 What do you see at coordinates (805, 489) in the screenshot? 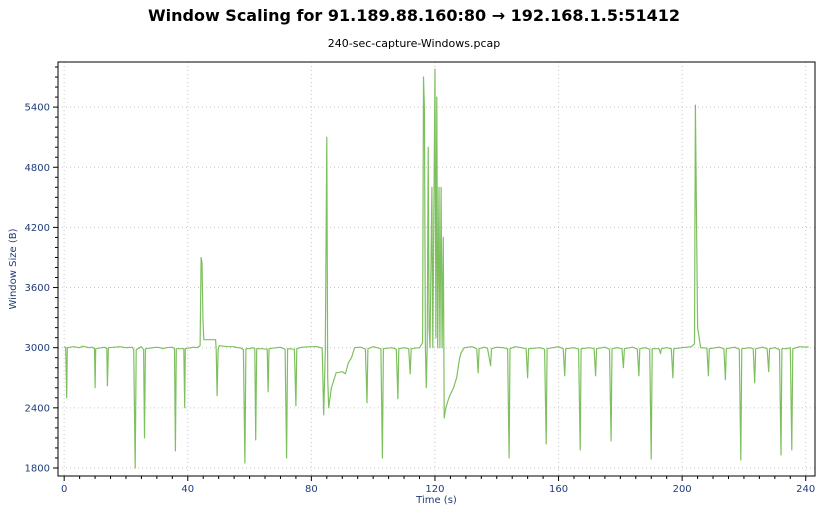
I see `x-tick-label: 240` at bounding box center [805, 489].